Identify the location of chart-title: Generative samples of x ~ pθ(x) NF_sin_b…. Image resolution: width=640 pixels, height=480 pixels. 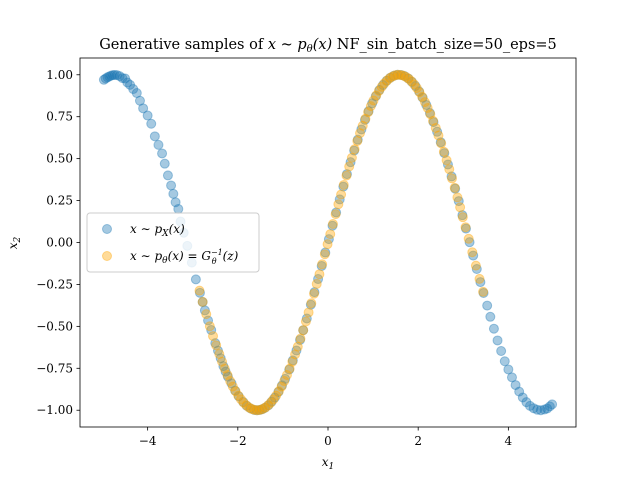
(328, 46).